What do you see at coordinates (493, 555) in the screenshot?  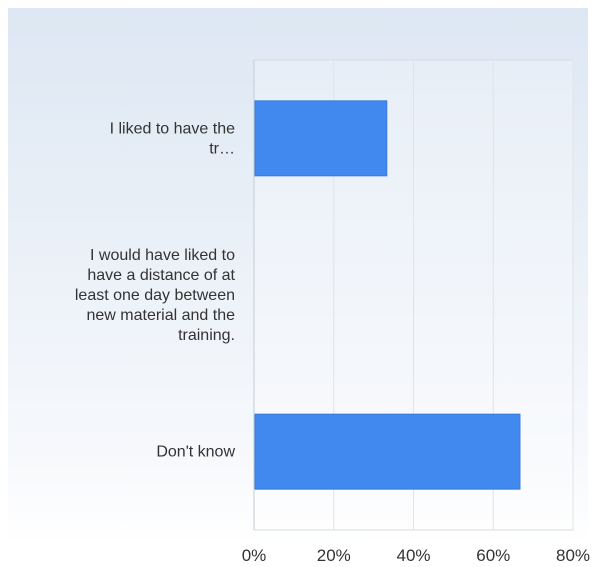 I see `x-tick-label: 60%` at bounding box center [493, 555].